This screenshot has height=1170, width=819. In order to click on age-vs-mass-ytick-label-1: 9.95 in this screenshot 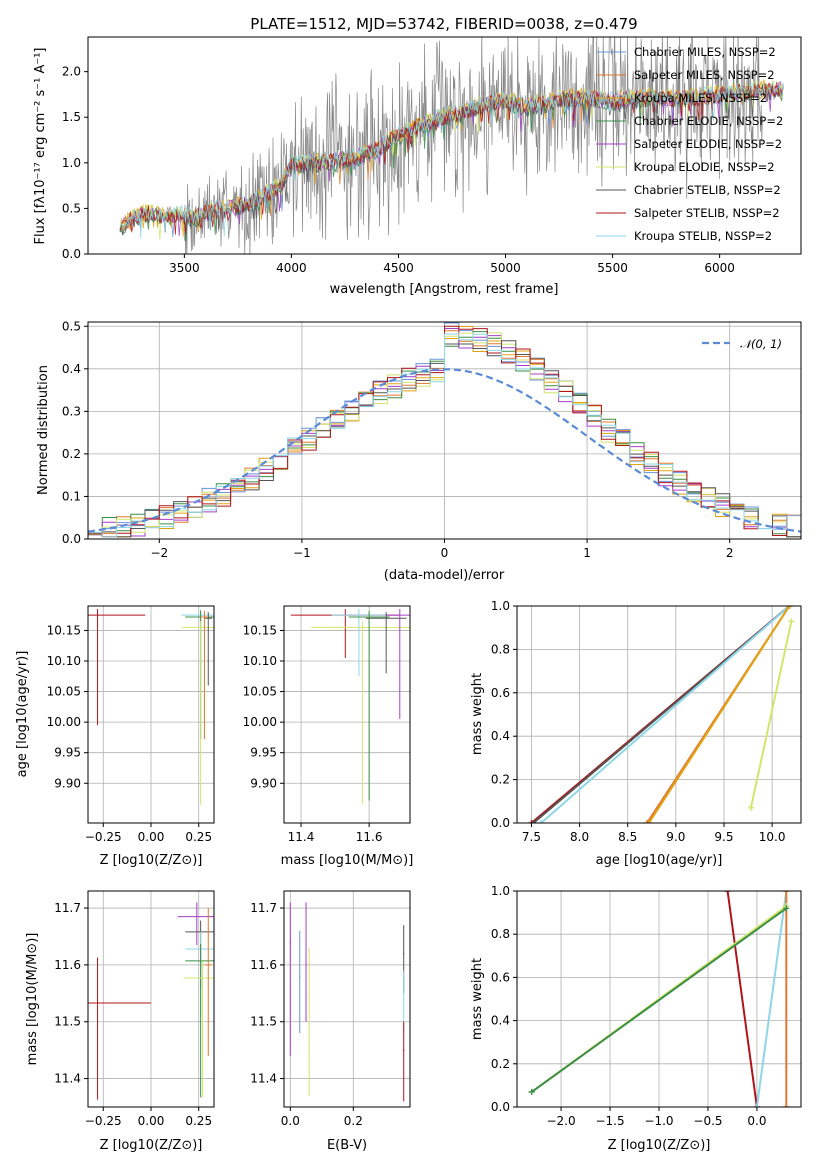, I will do `click(263, 753)`.